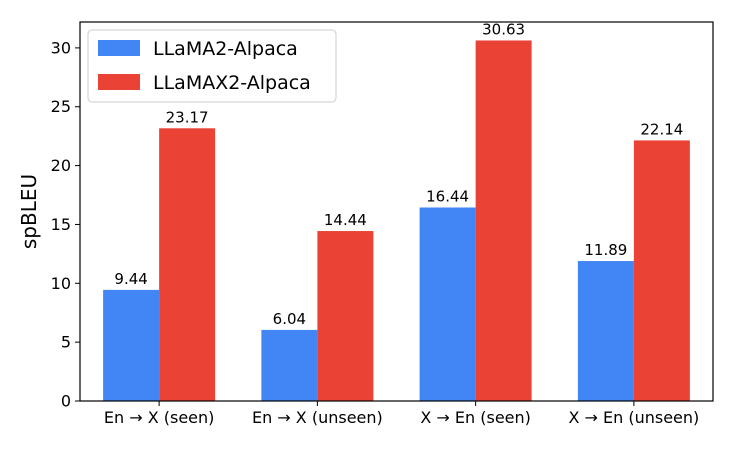 This screenshot has width=747, height=449. Describe the element at coordinates (187, 117) in the screenshot. I see `data-label: 23.17` at that location.